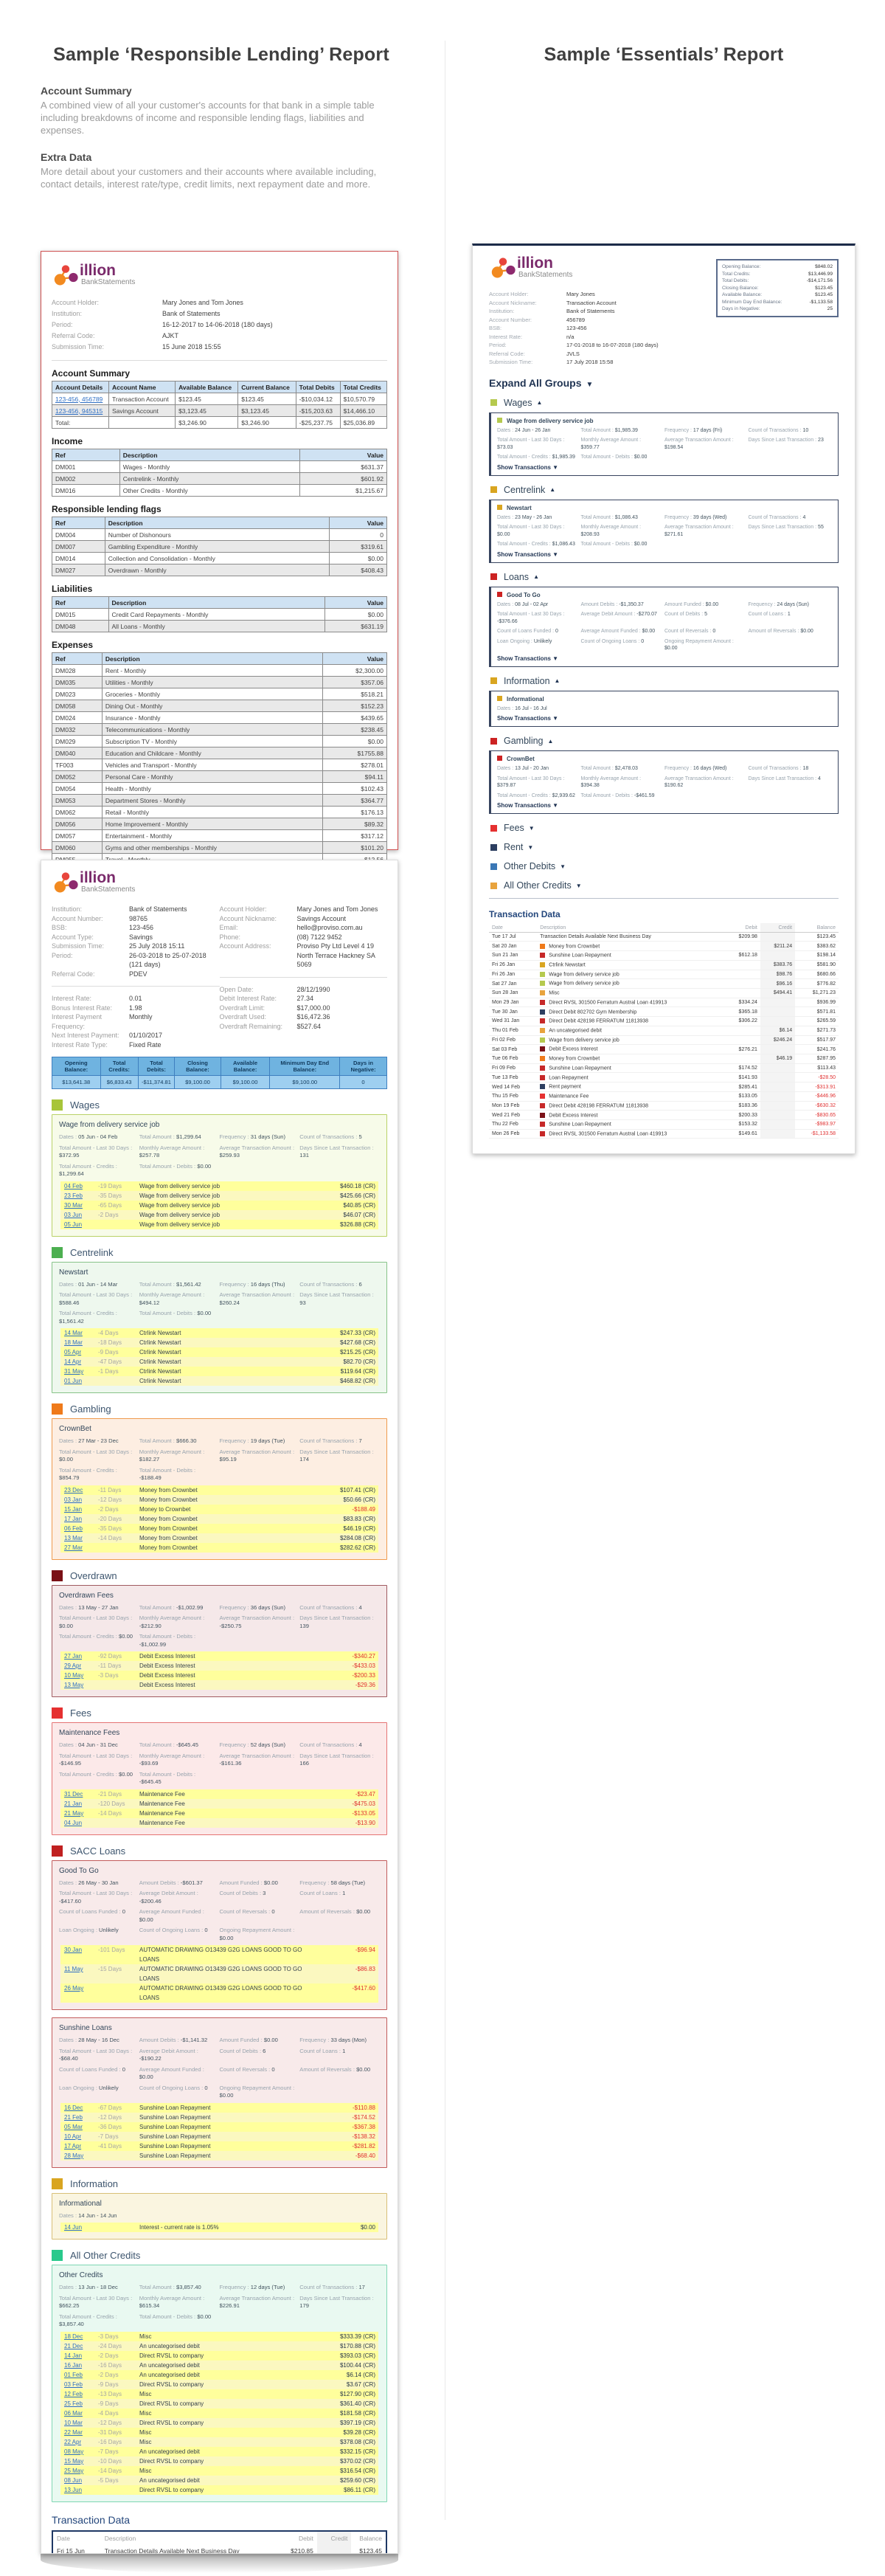 Image resolution: width=885 pixels, height=2576 pixels. Describe the element at coordinates (73, 1352) in the screenshot. I see `transaction-date-link: 05 Apr` at that location.